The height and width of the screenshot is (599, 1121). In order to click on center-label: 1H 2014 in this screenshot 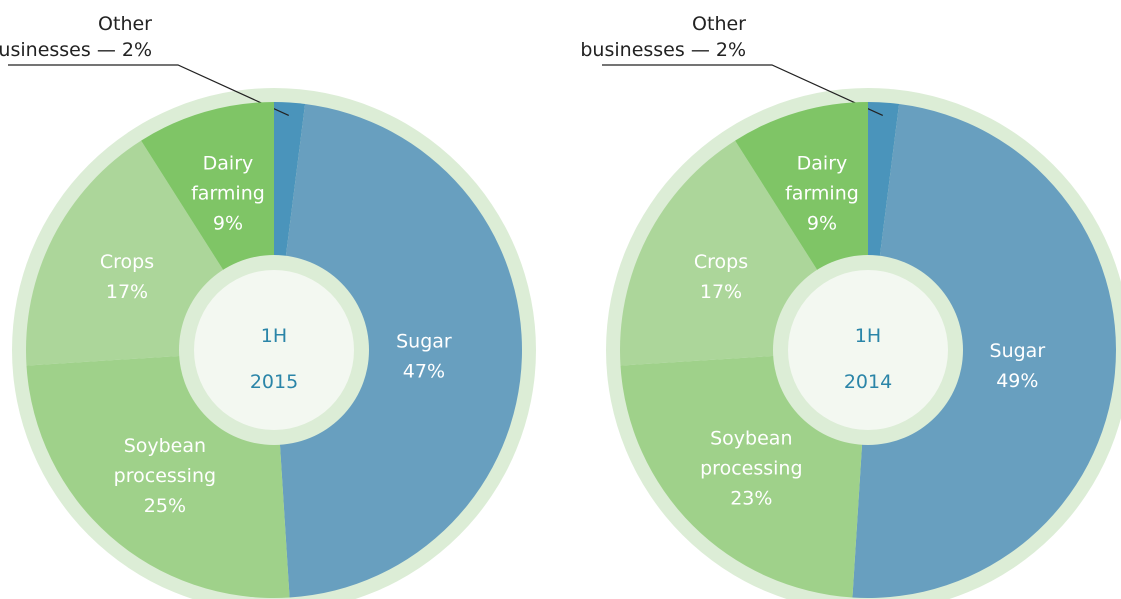, I will do `click(868, 359)`.